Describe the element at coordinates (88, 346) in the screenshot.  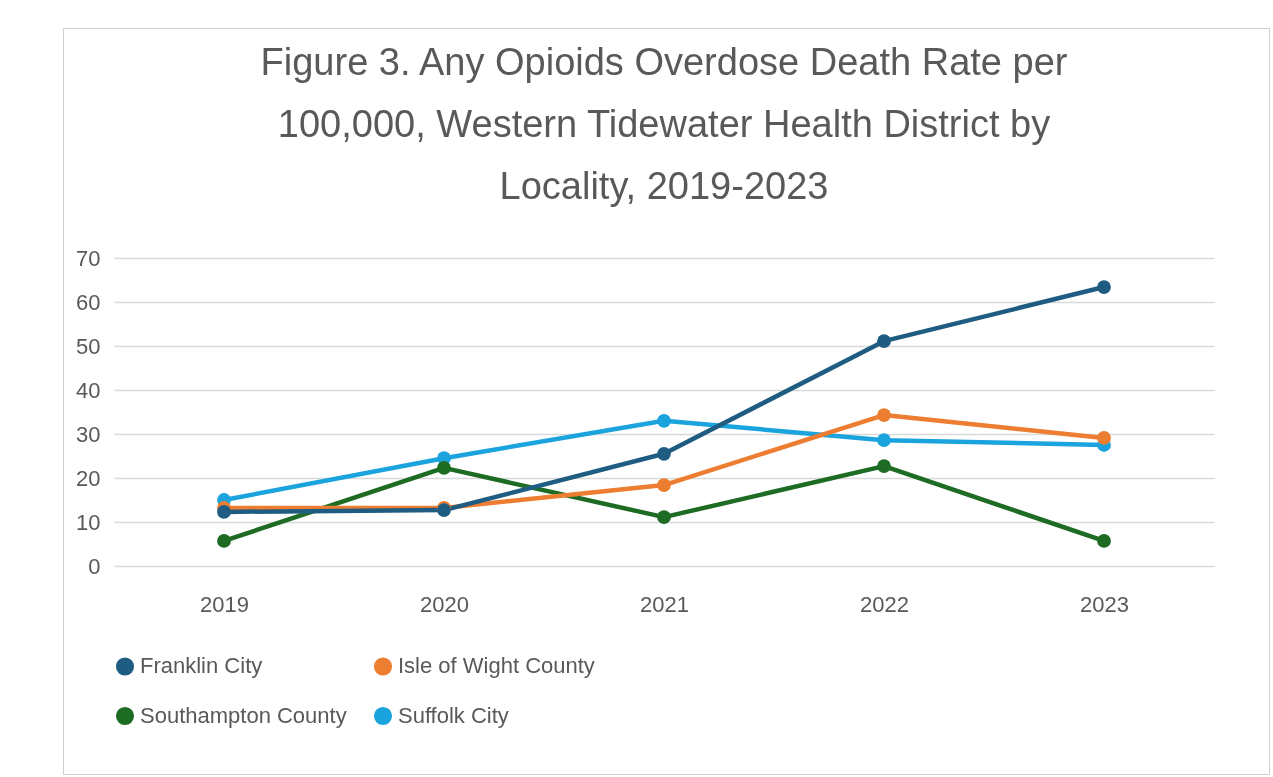
I see `y-tick-label: 50` at that location.